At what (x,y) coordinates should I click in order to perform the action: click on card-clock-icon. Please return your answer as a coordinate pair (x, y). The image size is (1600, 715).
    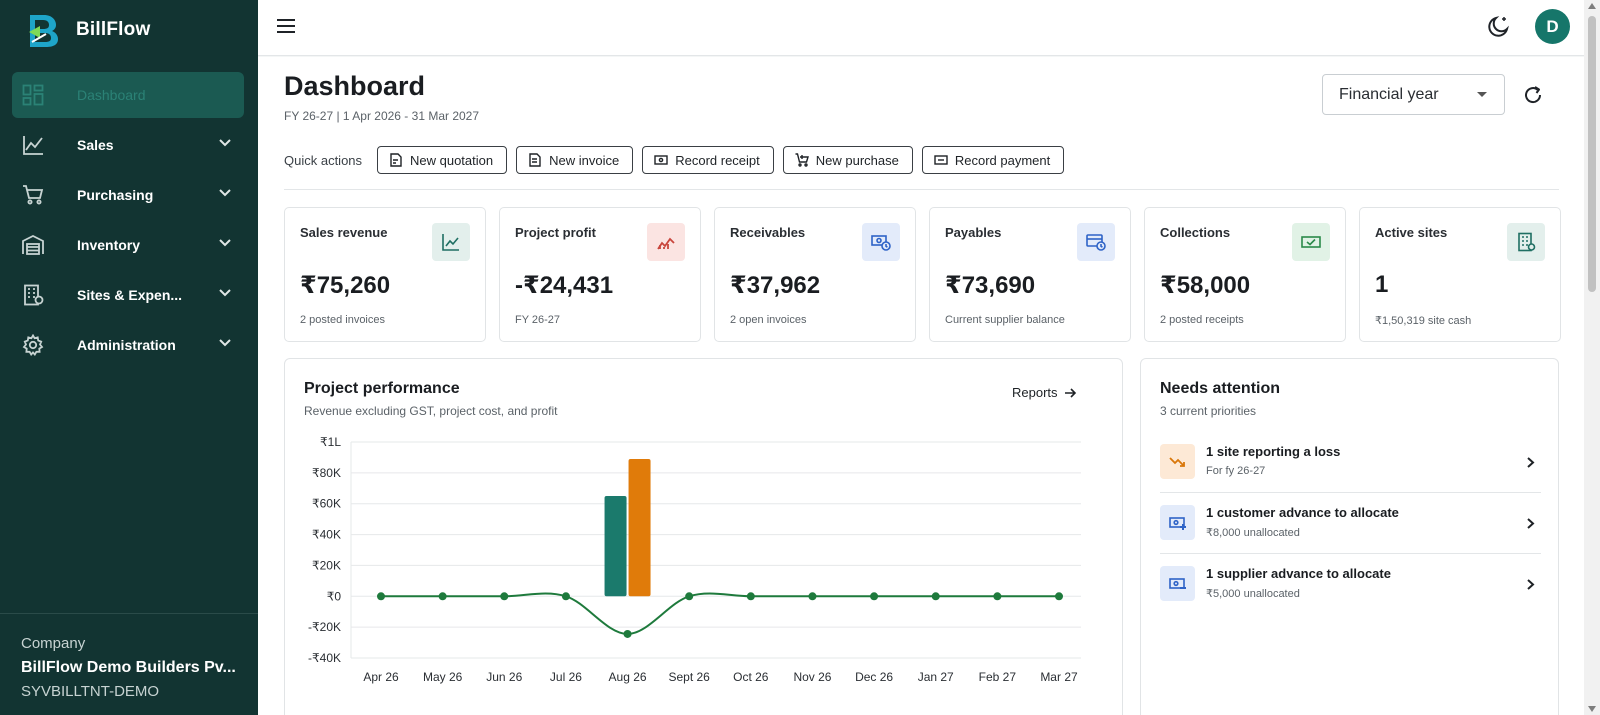
    Looking at the image, I should click on (1096, 242).